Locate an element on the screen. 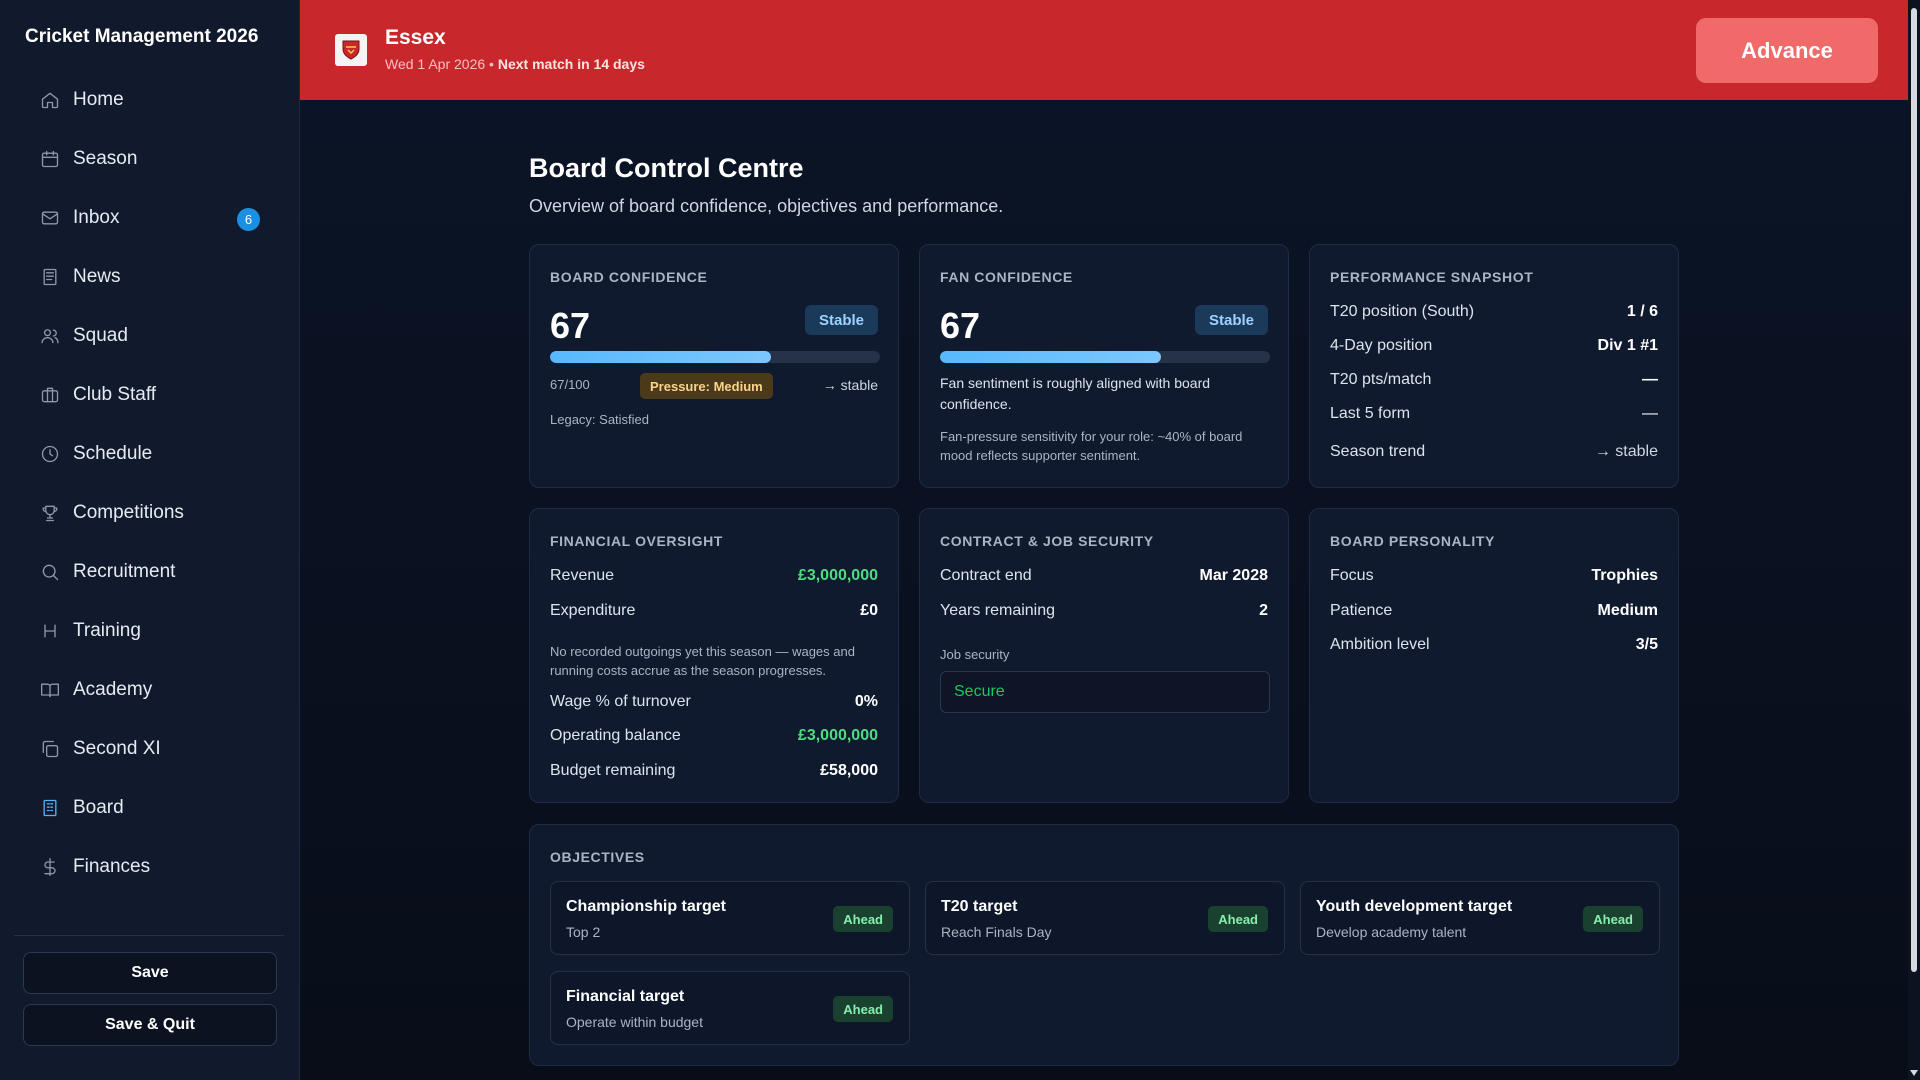  save-button: Save is located at coordinates (150, 973).